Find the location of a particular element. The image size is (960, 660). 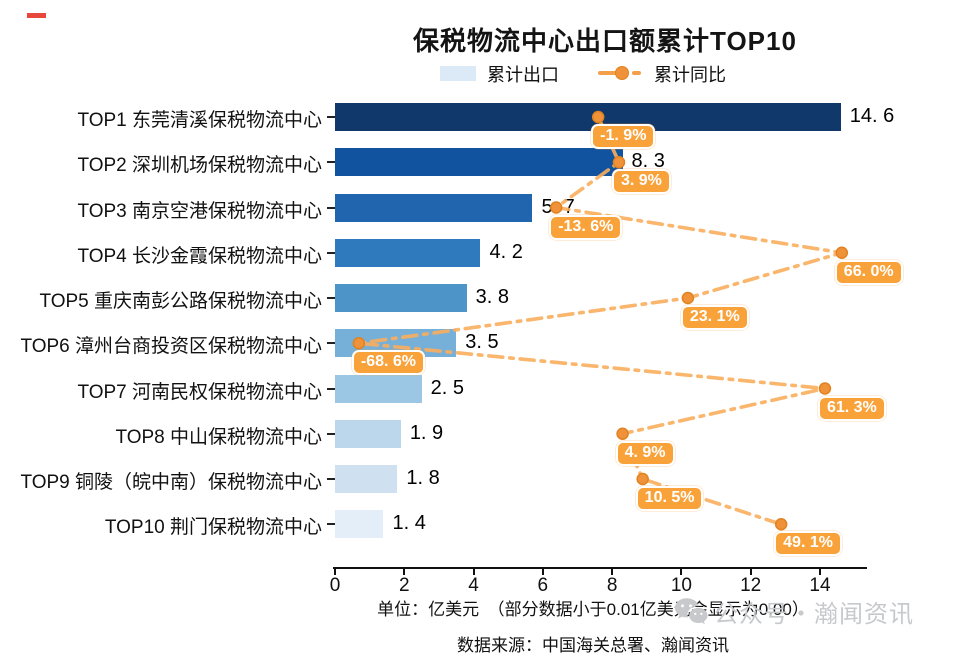

pct-label: -1. 9% is located at coordinates (623, 136).